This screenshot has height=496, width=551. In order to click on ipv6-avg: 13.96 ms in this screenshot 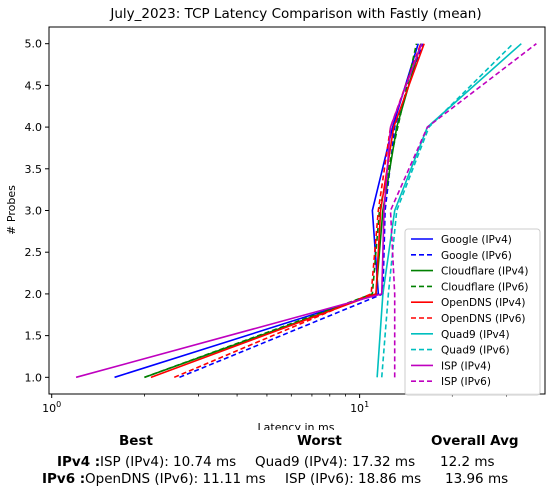, I will do `click(477, 479)`.